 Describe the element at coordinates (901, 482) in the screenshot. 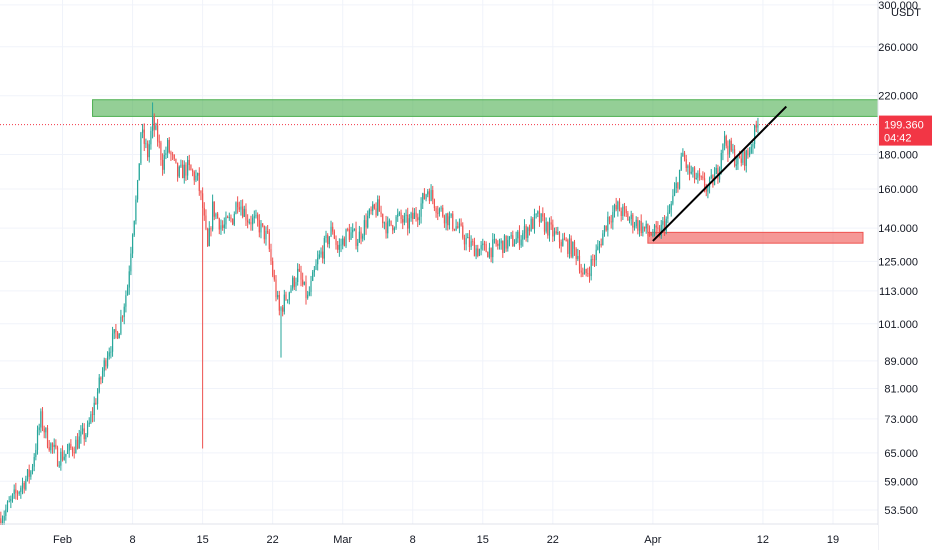

I see `y-tick-label: 59.000` at that location.